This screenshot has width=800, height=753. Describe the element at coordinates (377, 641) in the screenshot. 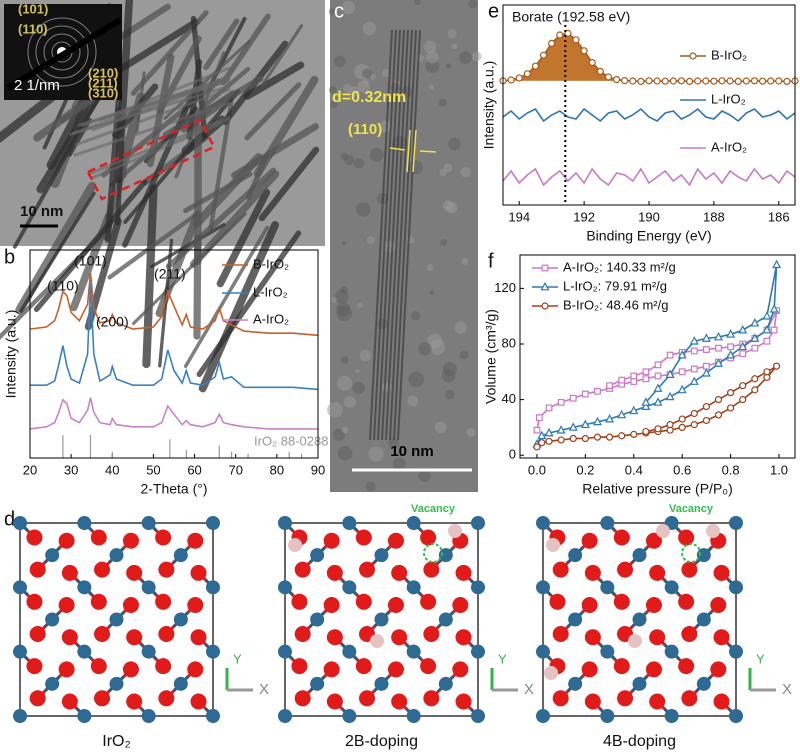

I see `b-atom` at that location.